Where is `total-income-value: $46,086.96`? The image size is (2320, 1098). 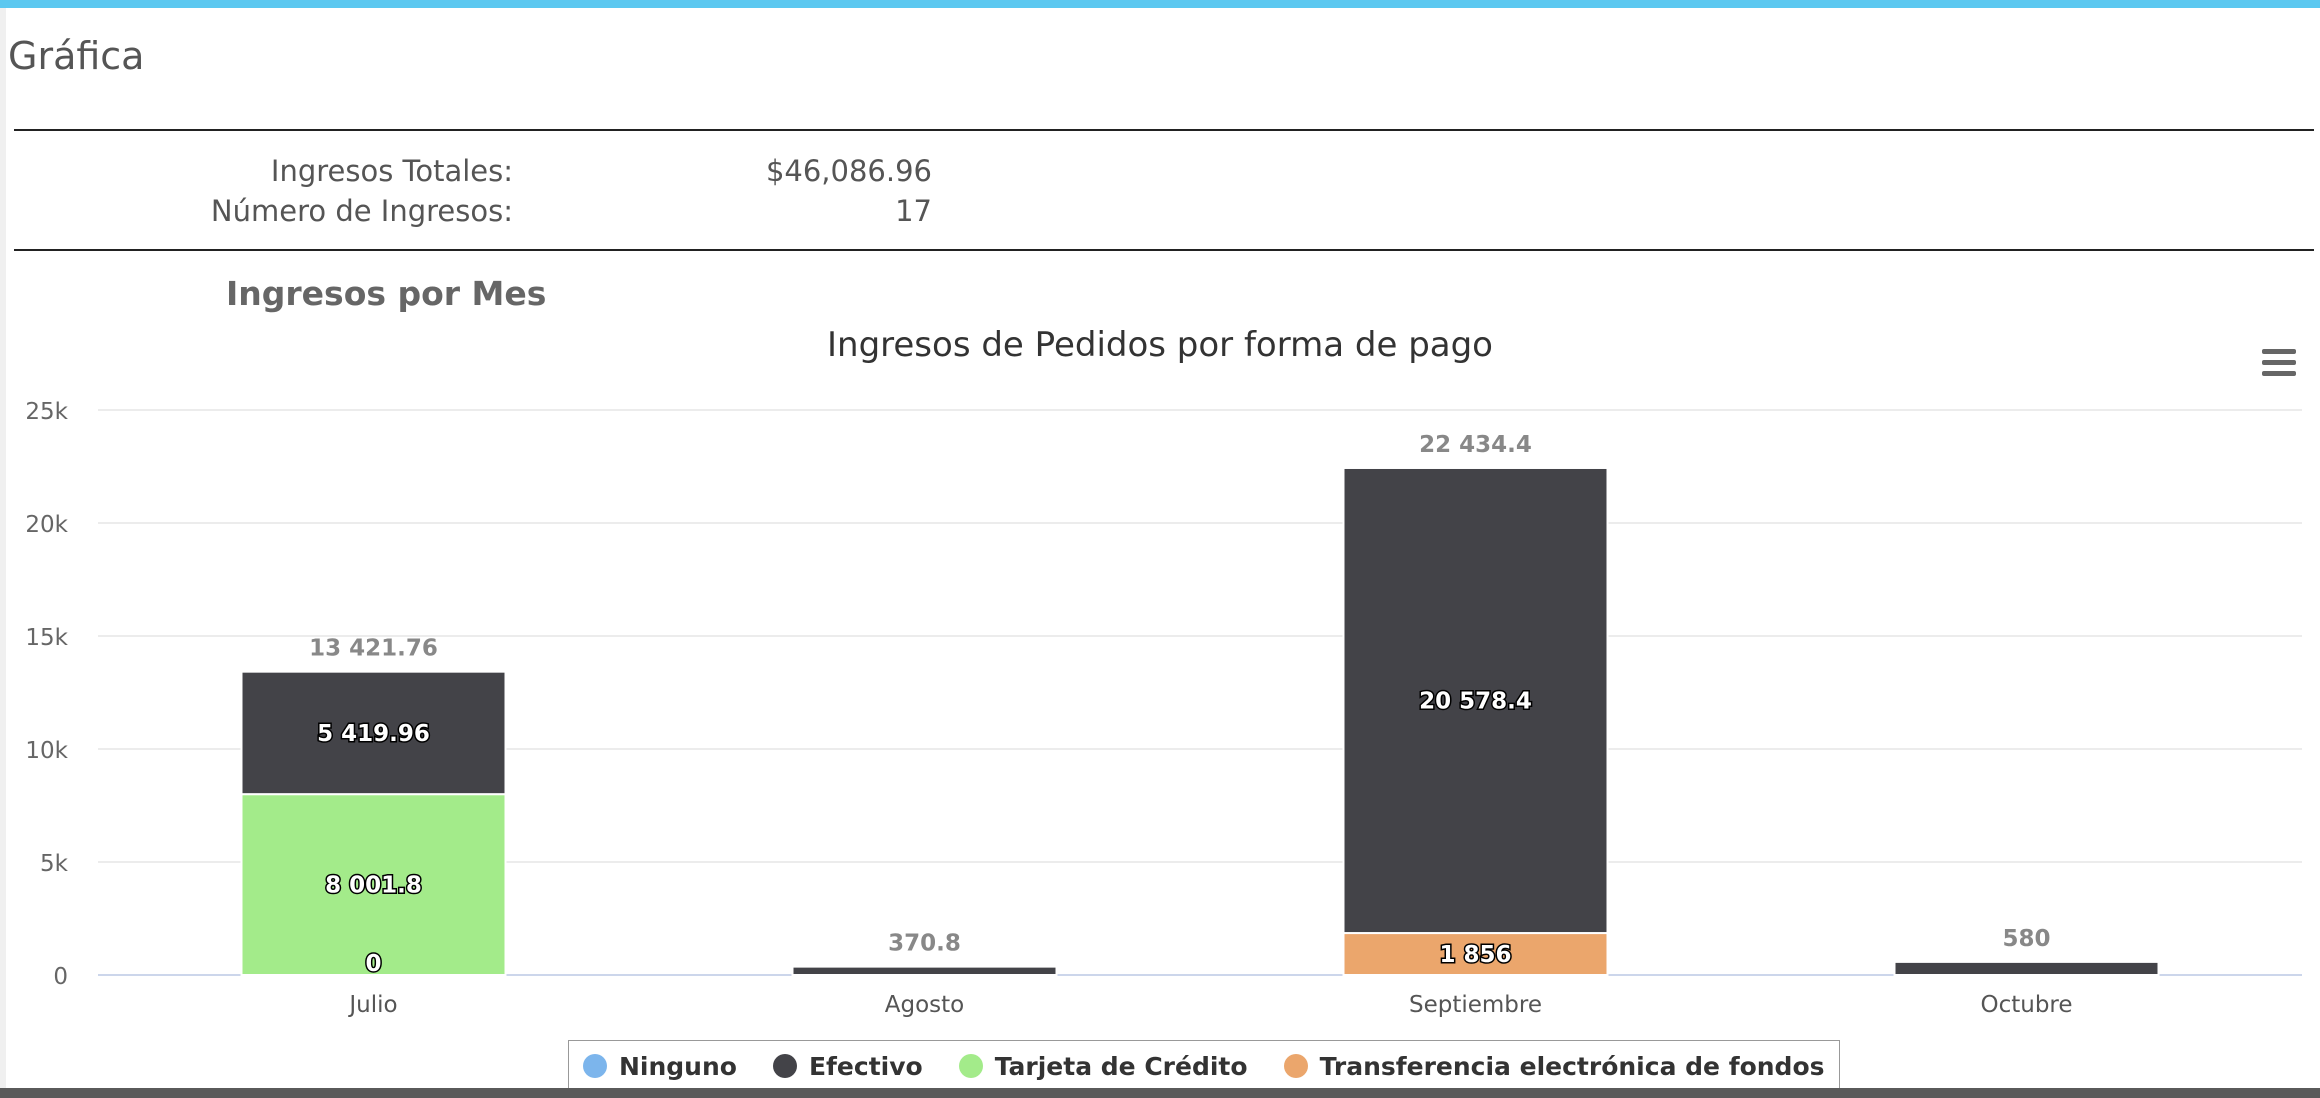
total-income-value: $46,086.96 is located at coordinates (848, 171).